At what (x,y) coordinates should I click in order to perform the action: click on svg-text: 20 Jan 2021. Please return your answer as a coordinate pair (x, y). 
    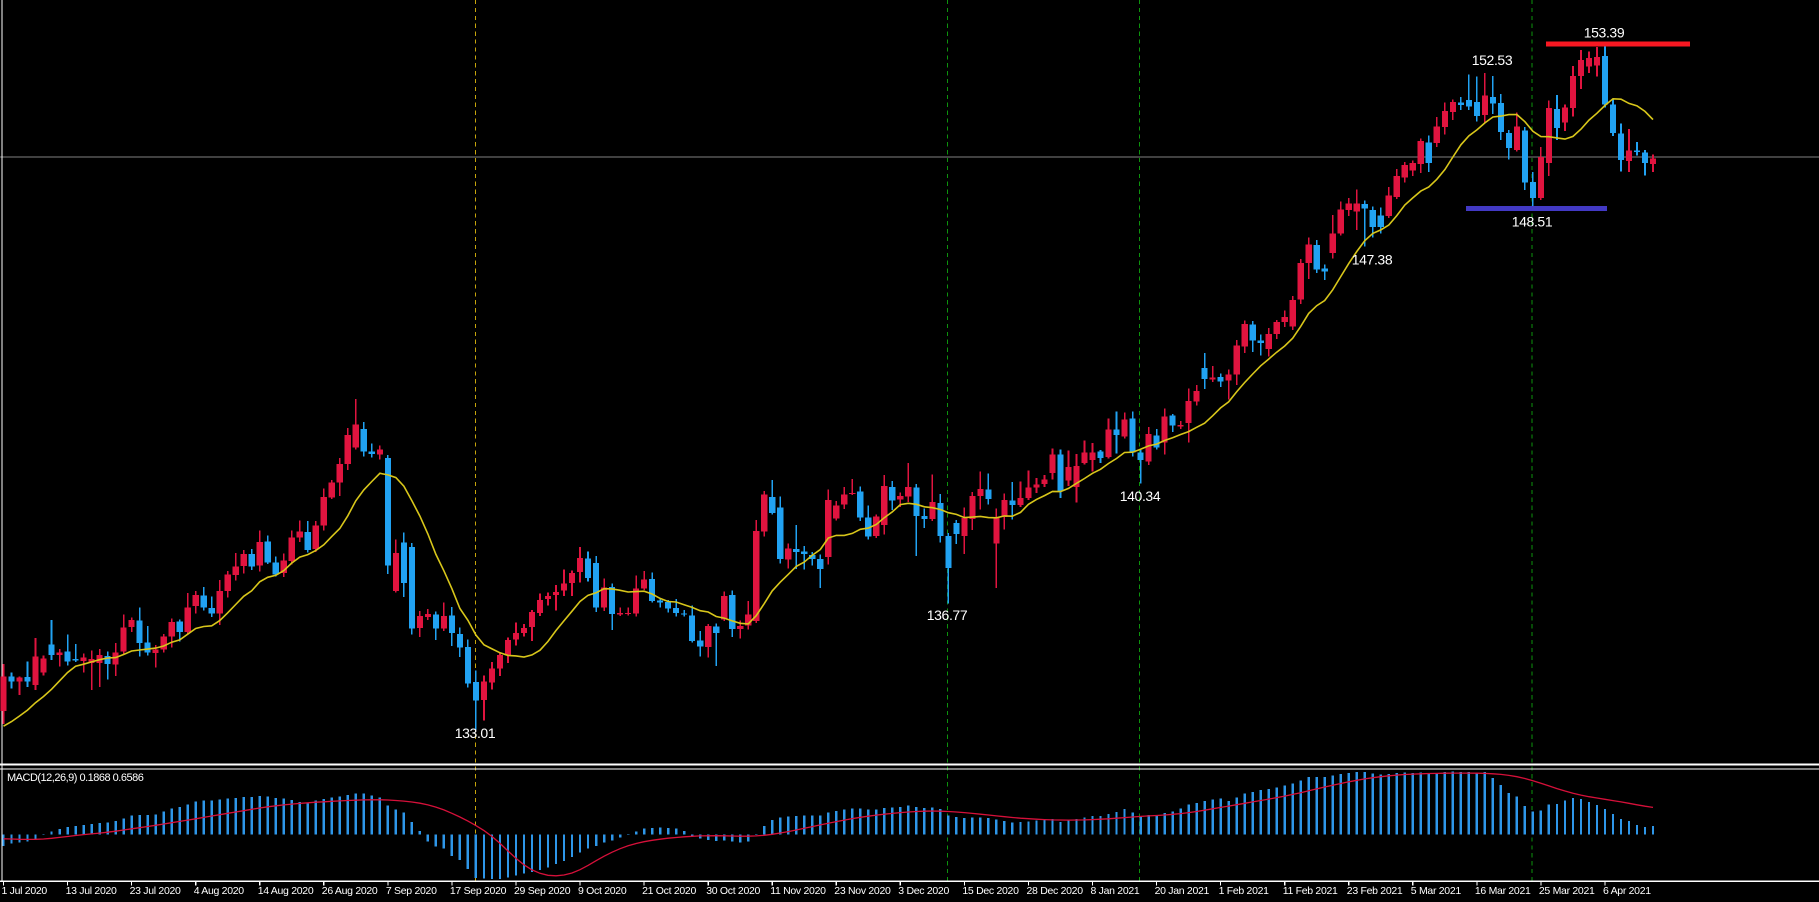
    Looking at the image, I should click on (1182, 891).